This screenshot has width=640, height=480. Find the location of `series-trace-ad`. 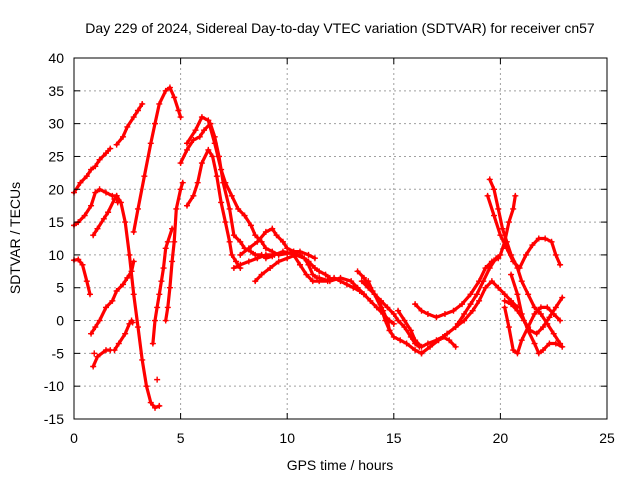

series-trace-ad is located at coordinates (536, 314).